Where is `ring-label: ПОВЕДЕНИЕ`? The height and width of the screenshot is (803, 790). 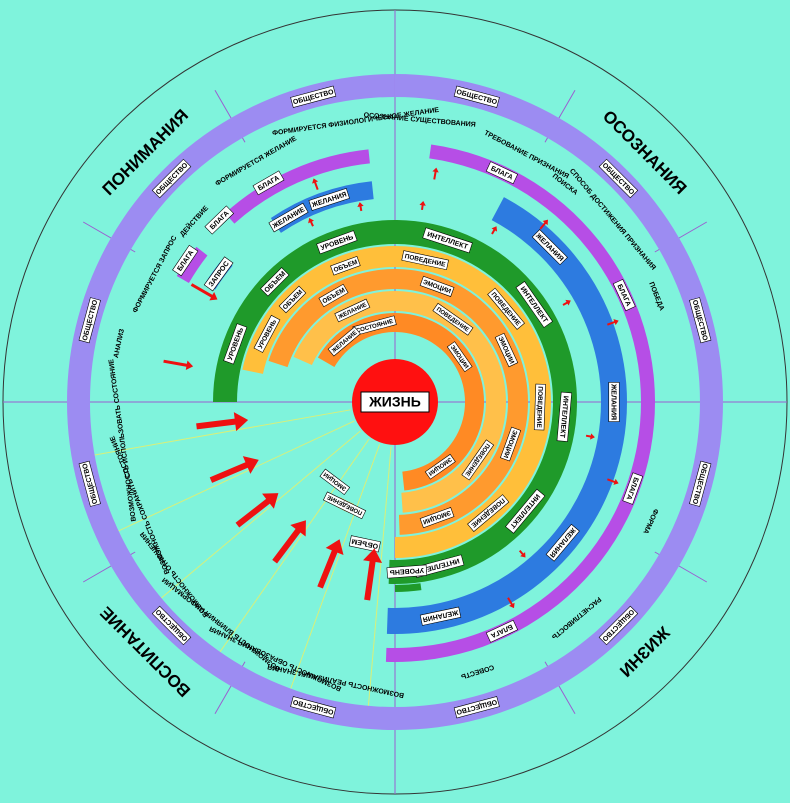 ring-label: ПОВЕДЕНИЕ is located at coordinates (539, 407).